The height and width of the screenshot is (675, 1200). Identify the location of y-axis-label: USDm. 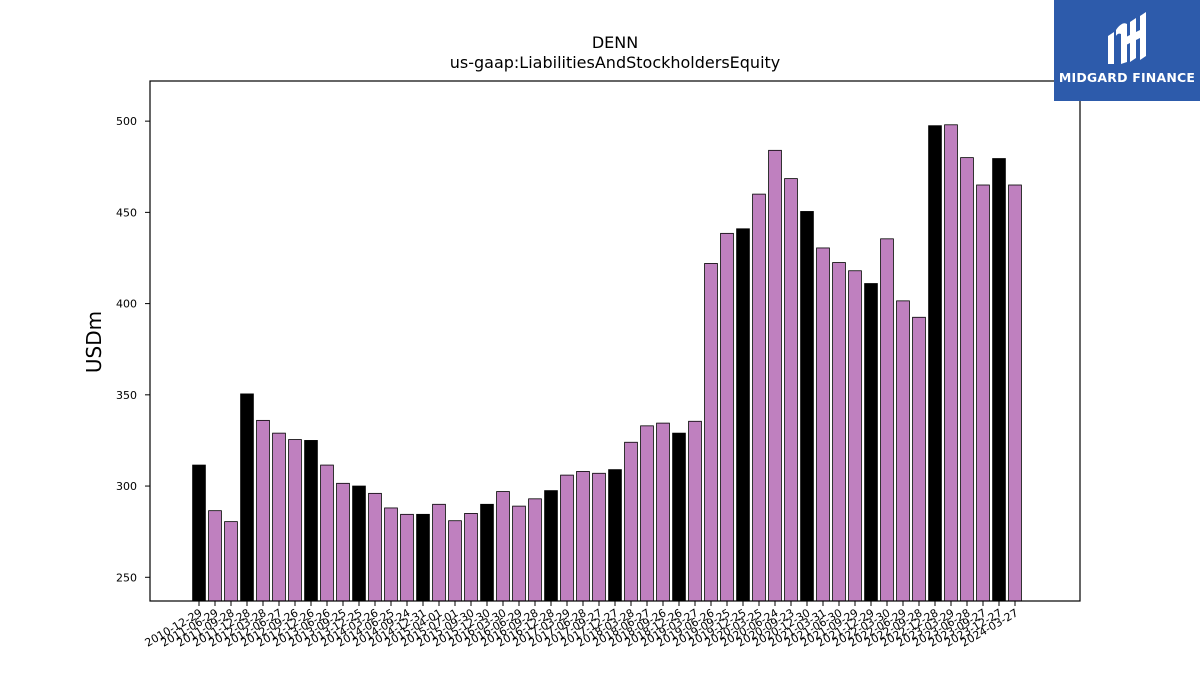
(94, 342).